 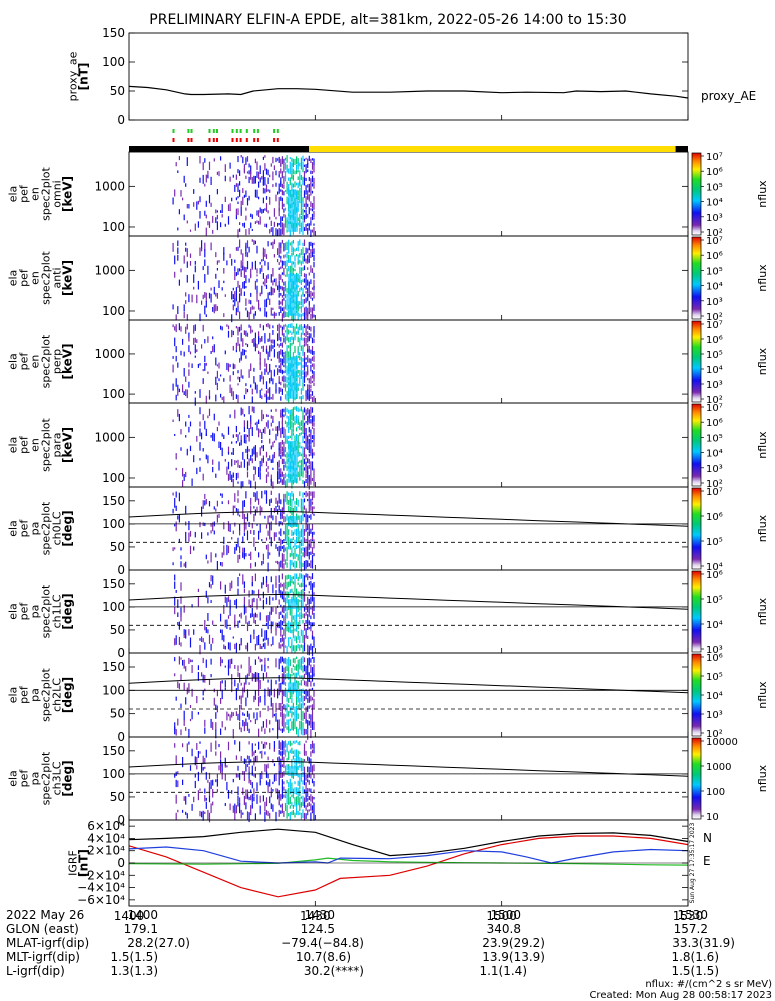 I want to click on colorbar-label: nflux, so click(x=762, y=361).